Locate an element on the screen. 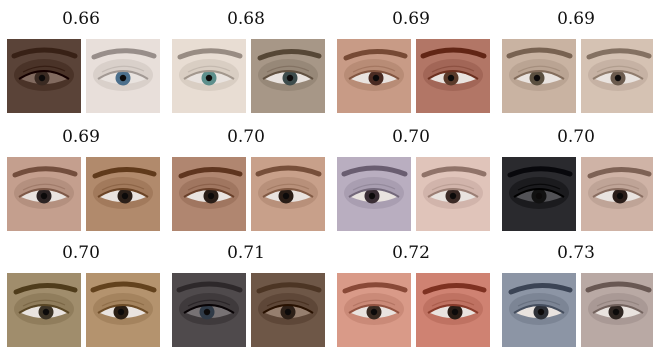 This screenshot has height=349, width=653. eye-pair: 0.68 is located at coordinates (246, 60).